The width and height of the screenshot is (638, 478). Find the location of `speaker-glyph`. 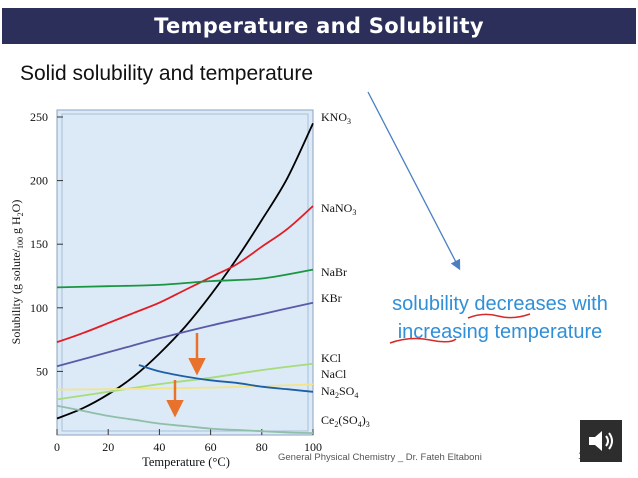

speaker-glyph is located at coordinates (601, 441).